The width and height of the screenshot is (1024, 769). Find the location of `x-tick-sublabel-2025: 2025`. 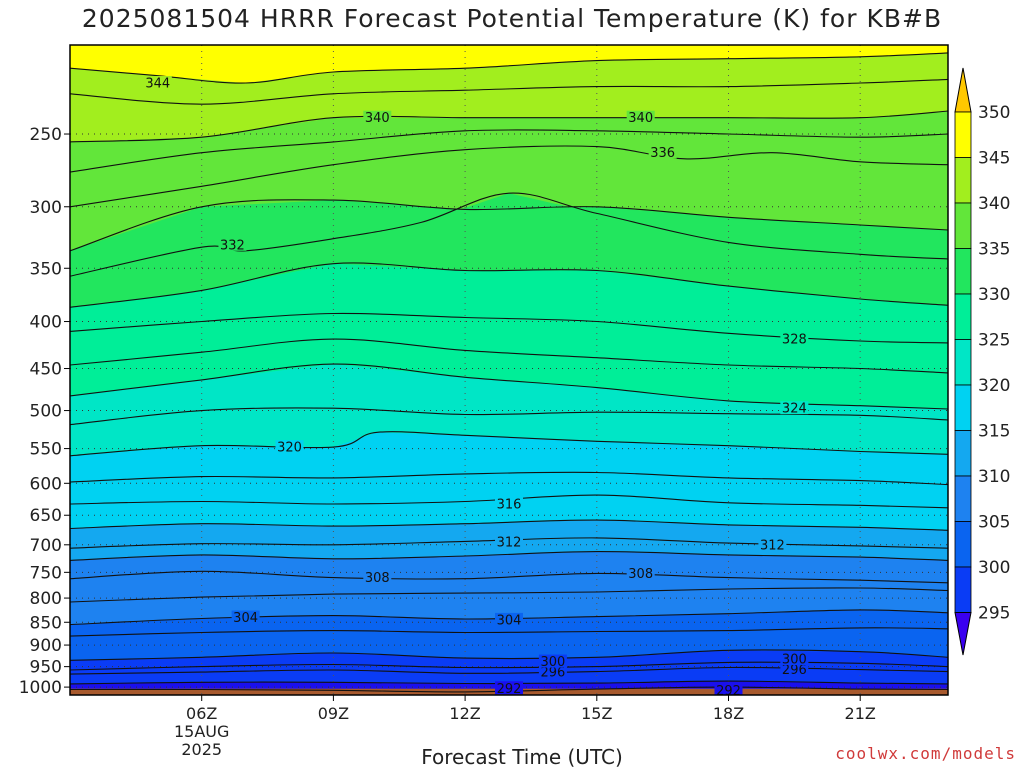

x-tick-sublabel-2025: 2025 is located at coordinates (201, 749).